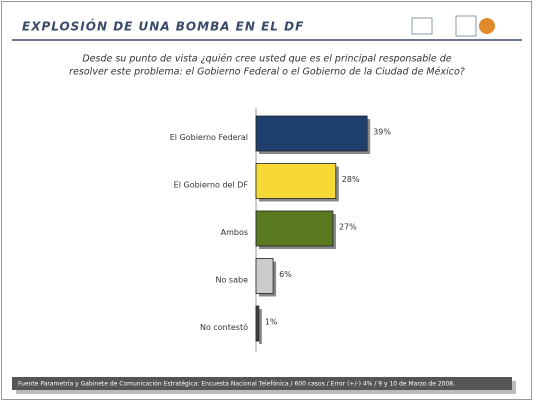 The height and width of the screenshot is (402, 534). I want to click on value-label: 1%, so click(271, 322).